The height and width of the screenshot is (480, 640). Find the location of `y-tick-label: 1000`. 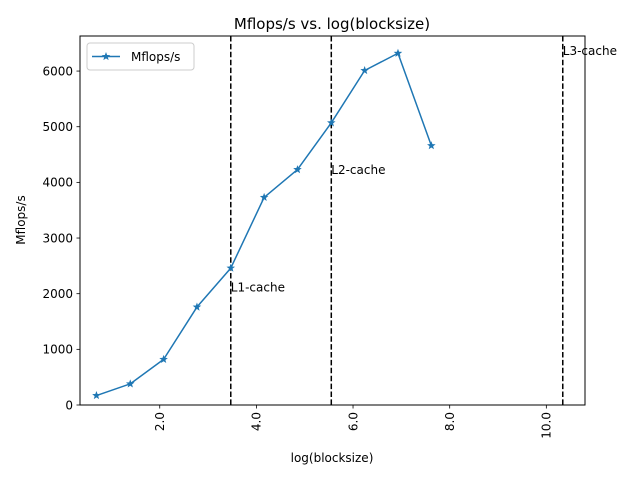

y-tick-label: 1000 is located at coordinates (57, 350).